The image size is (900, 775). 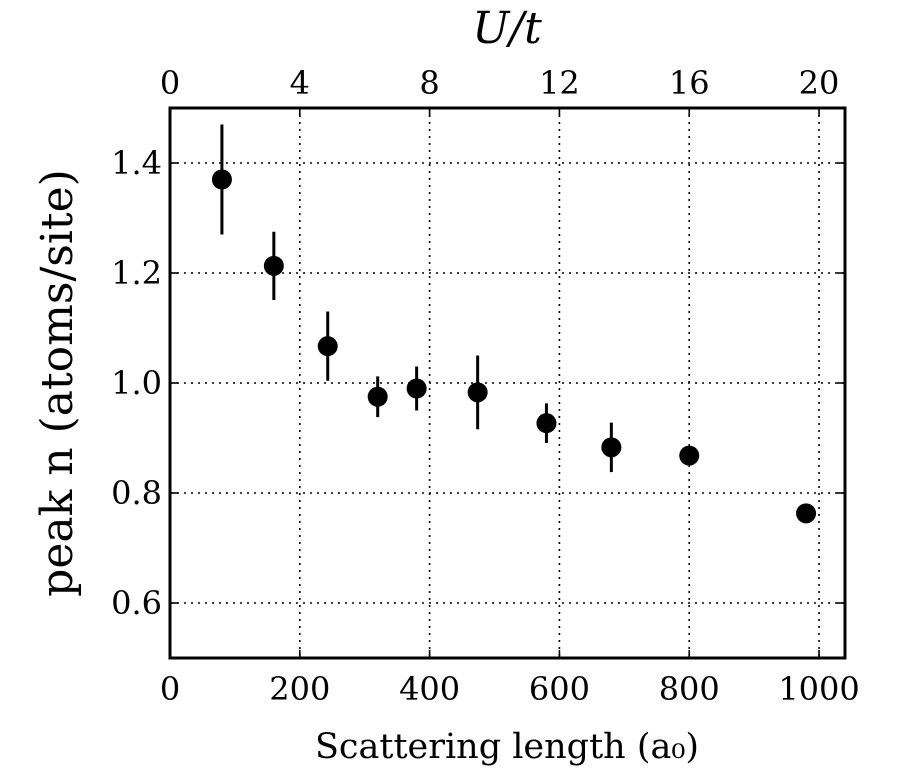 I want to click on y-tick-label: 0.6, so click(x=136, y=603).